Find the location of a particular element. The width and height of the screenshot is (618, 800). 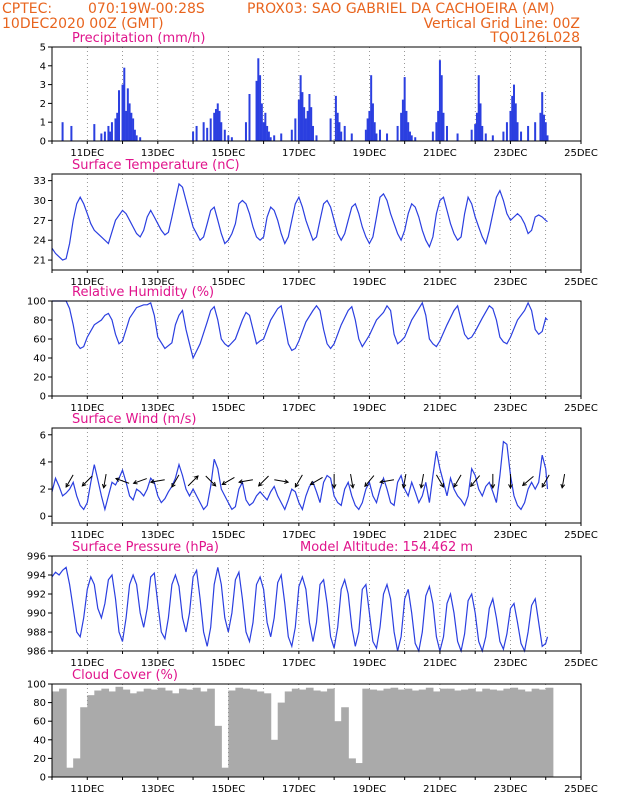

y-tick-label: 60 is located at coordinates (39, 340).